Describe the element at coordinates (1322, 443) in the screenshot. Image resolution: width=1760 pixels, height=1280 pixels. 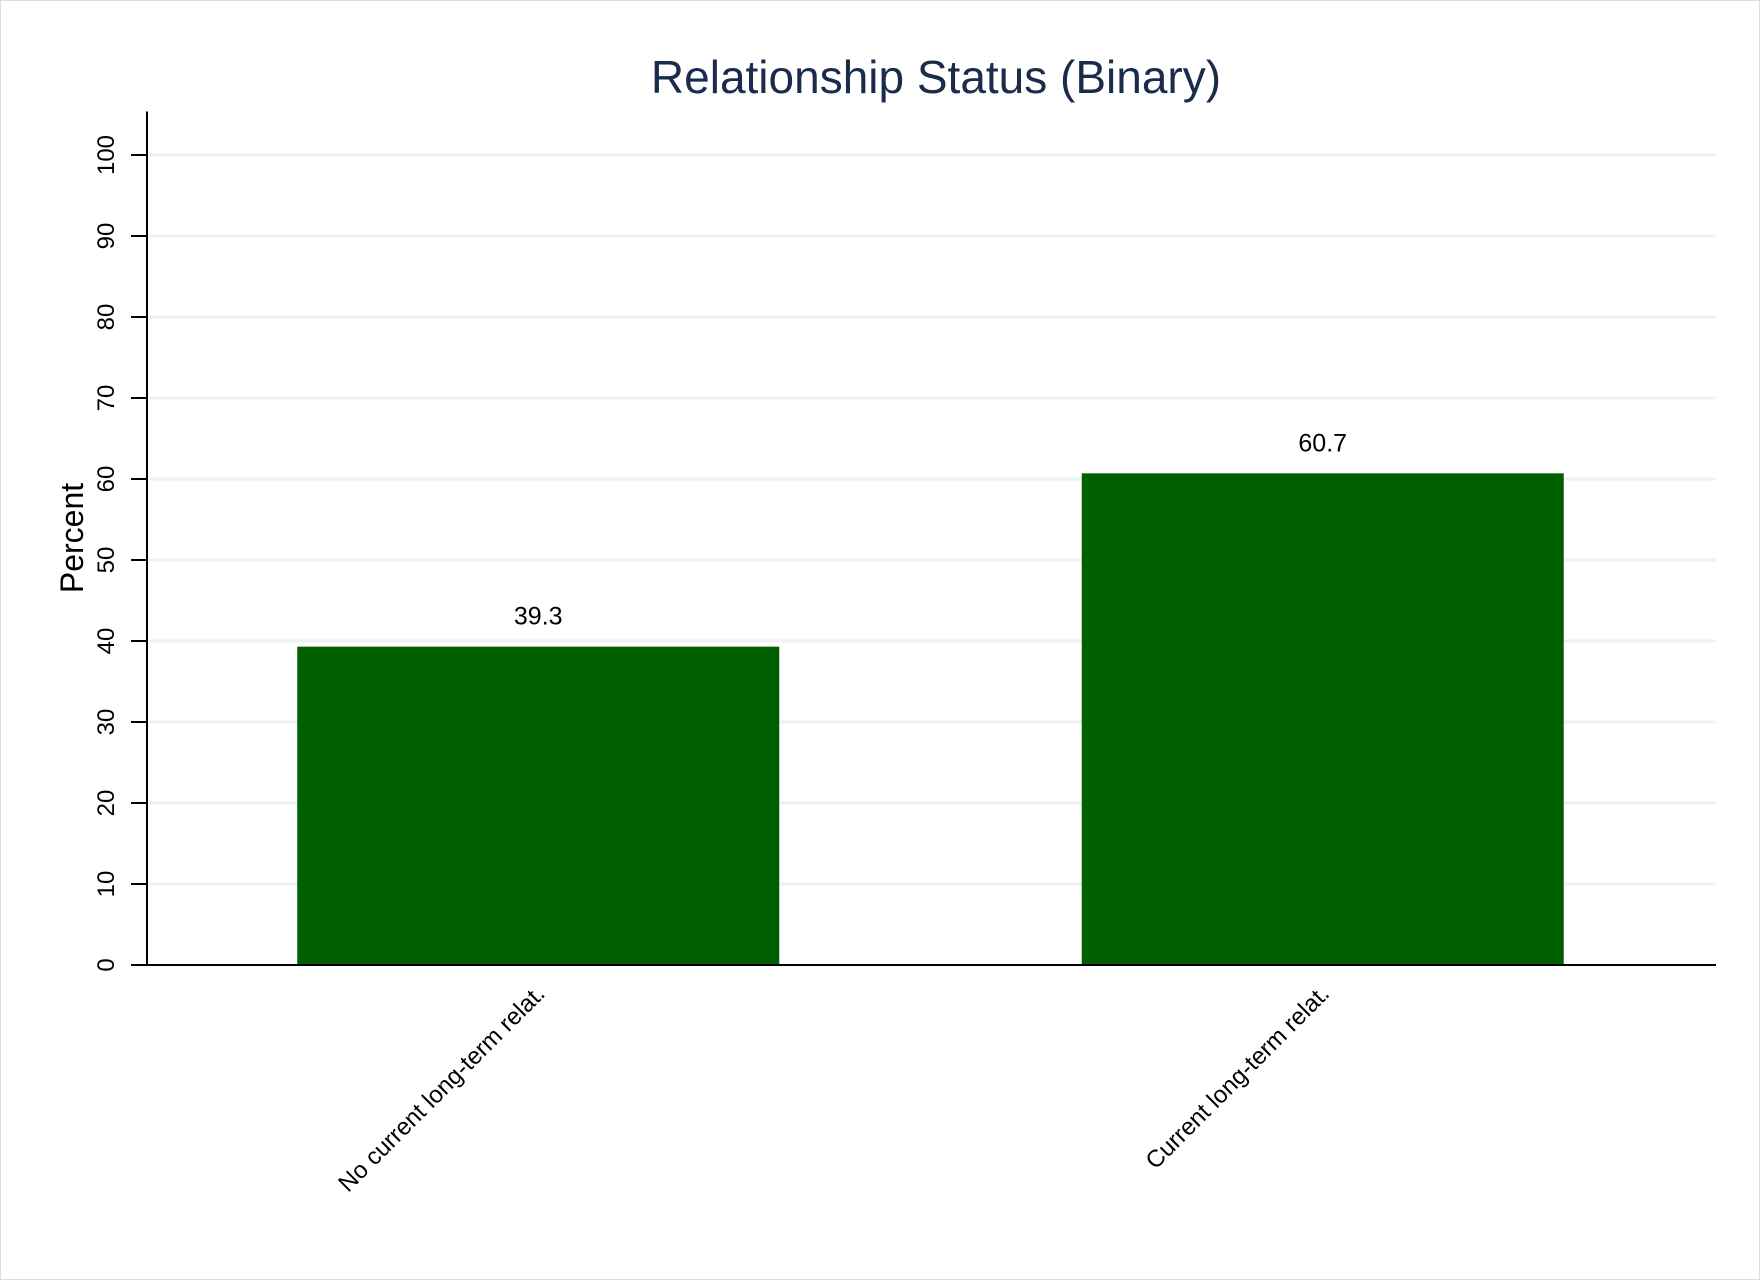
I see `data-label: 60.7` at that location.